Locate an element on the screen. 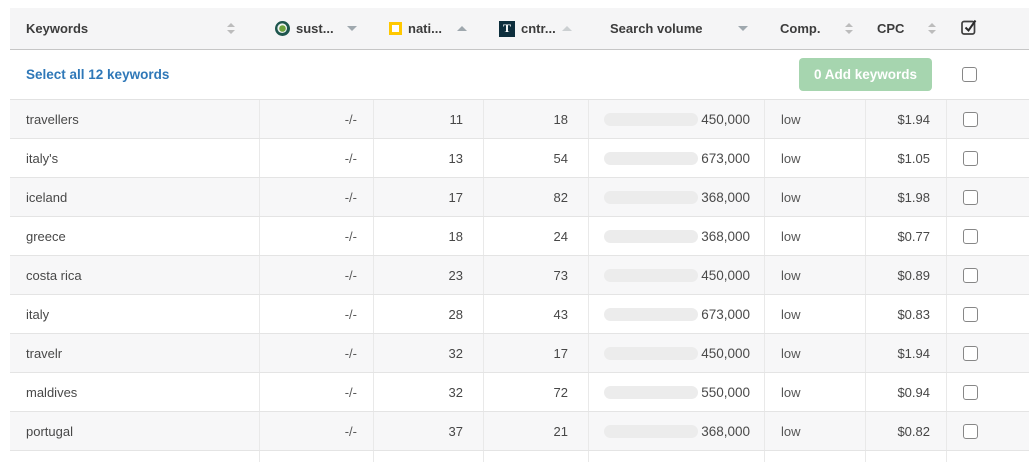  column-header-keywords: Keywords is located at coordinates (134, 28).